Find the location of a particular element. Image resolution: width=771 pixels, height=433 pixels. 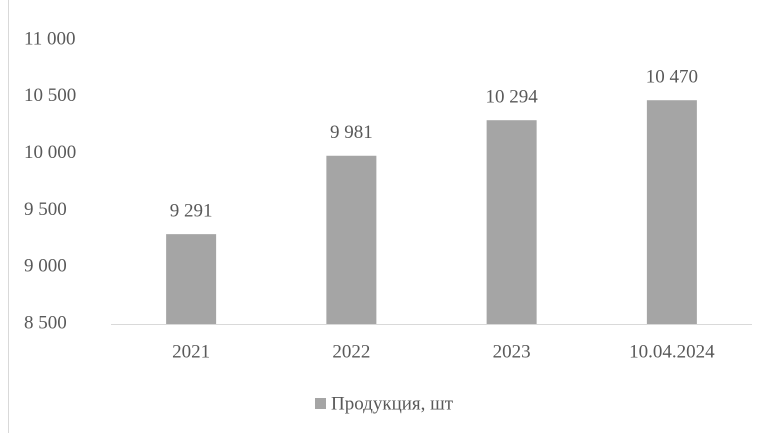

data-label: 10 294 is located at coordinates (512, 97).